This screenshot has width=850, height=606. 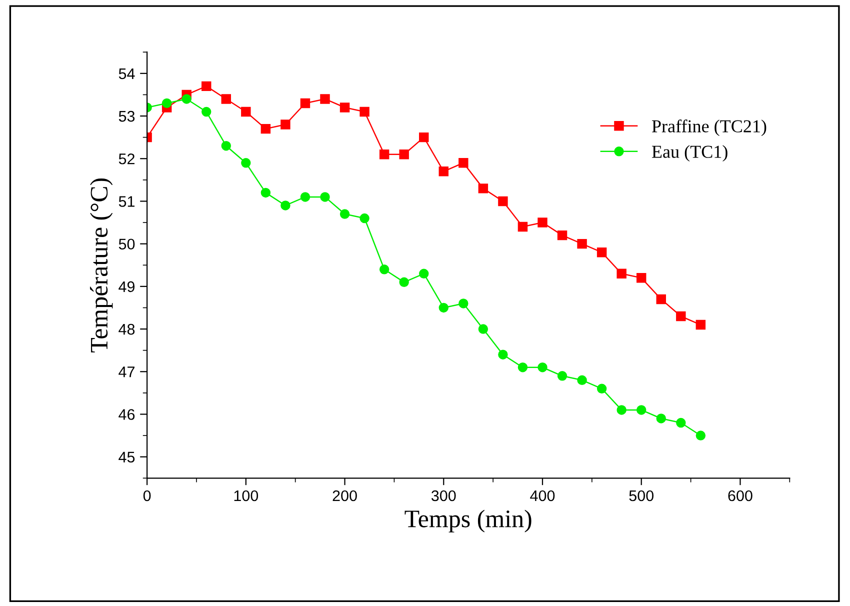 What do you see at coordinates (126, 372) in the screenshot?
I see `y-tick-label: 47` at bounding box center [126, 372].